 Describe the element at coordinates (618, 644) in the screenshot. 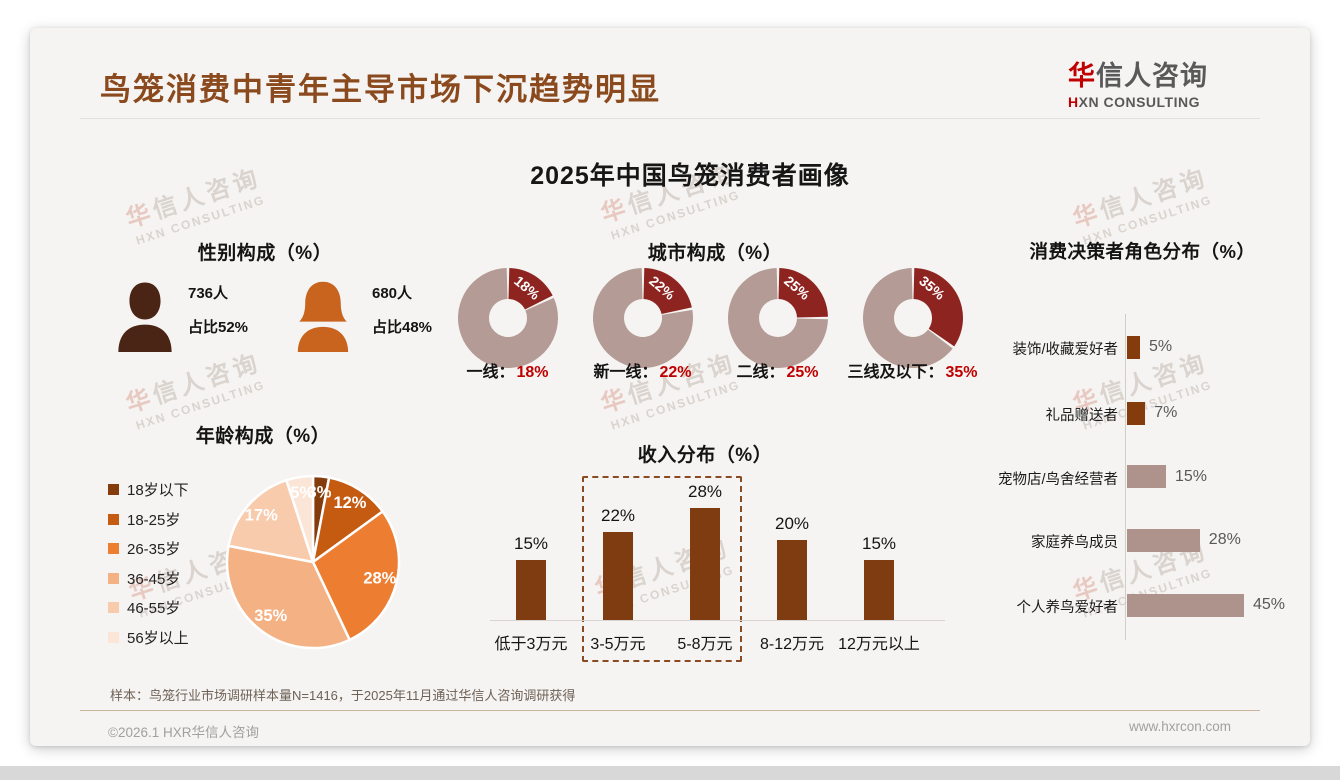

I see `income-category-label: 3-5万元` at that location.